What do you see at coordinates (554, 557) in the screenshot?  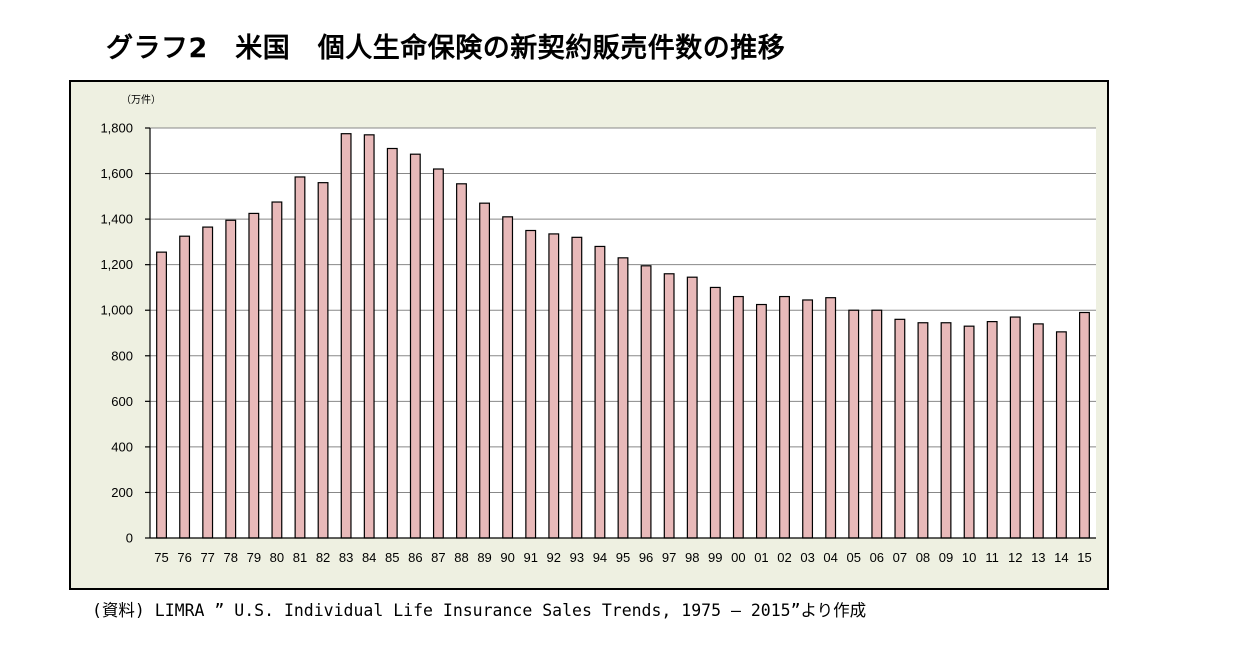 I see `x-tick-label: 92` at bounding box center [554, 557].